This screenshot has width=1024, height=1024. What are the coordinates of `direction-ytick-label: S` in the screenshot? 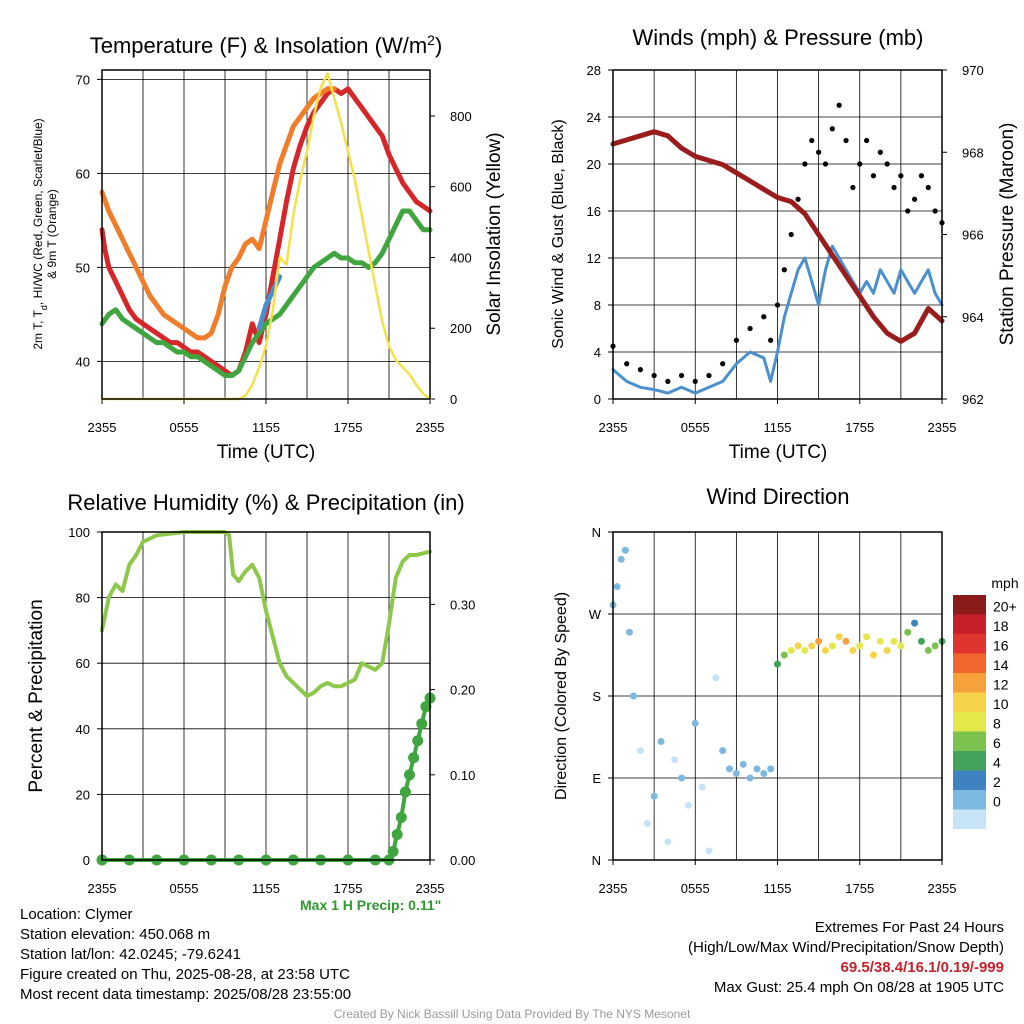 It's located at (596, 696).